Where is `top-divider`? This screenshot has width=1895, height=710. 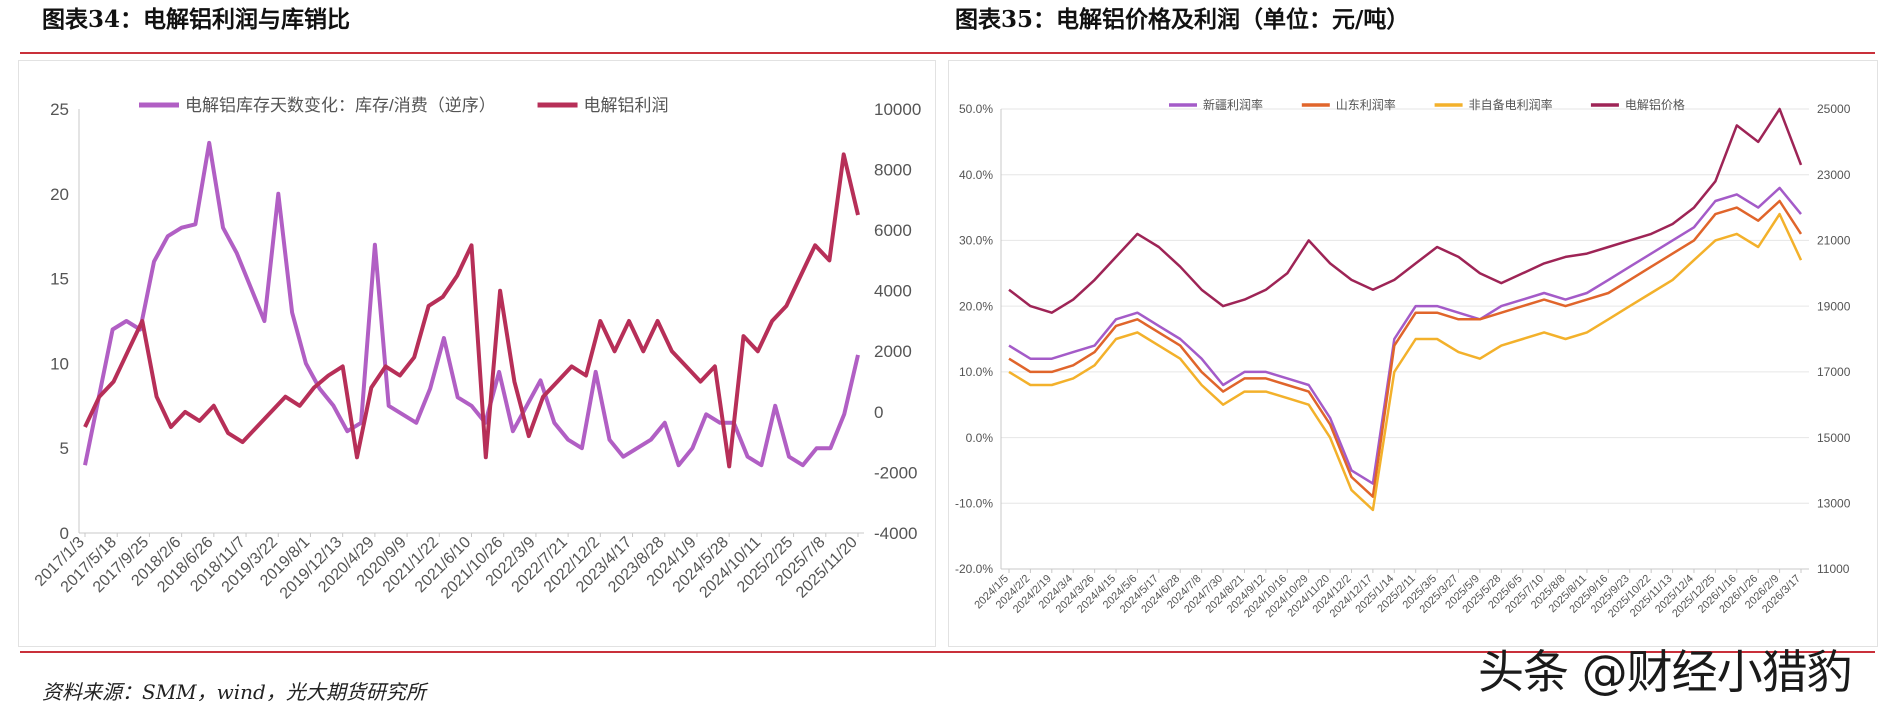 top-divider is located at coordinates (947, 53).